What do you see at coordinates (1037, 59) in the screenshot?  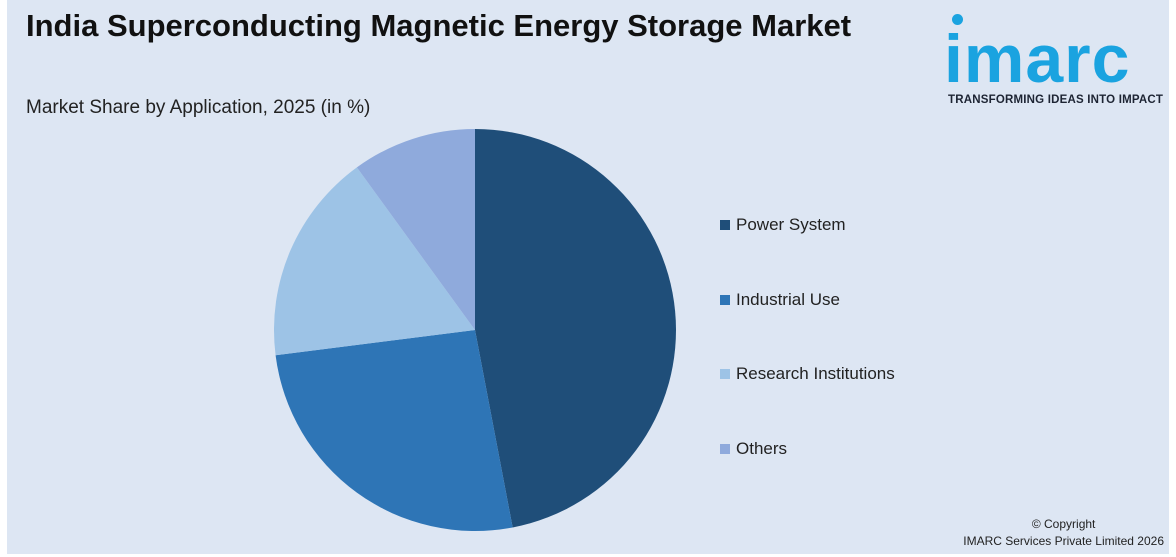 I see `logo-wordmark: imarc` at bounding box center [1037, 59].